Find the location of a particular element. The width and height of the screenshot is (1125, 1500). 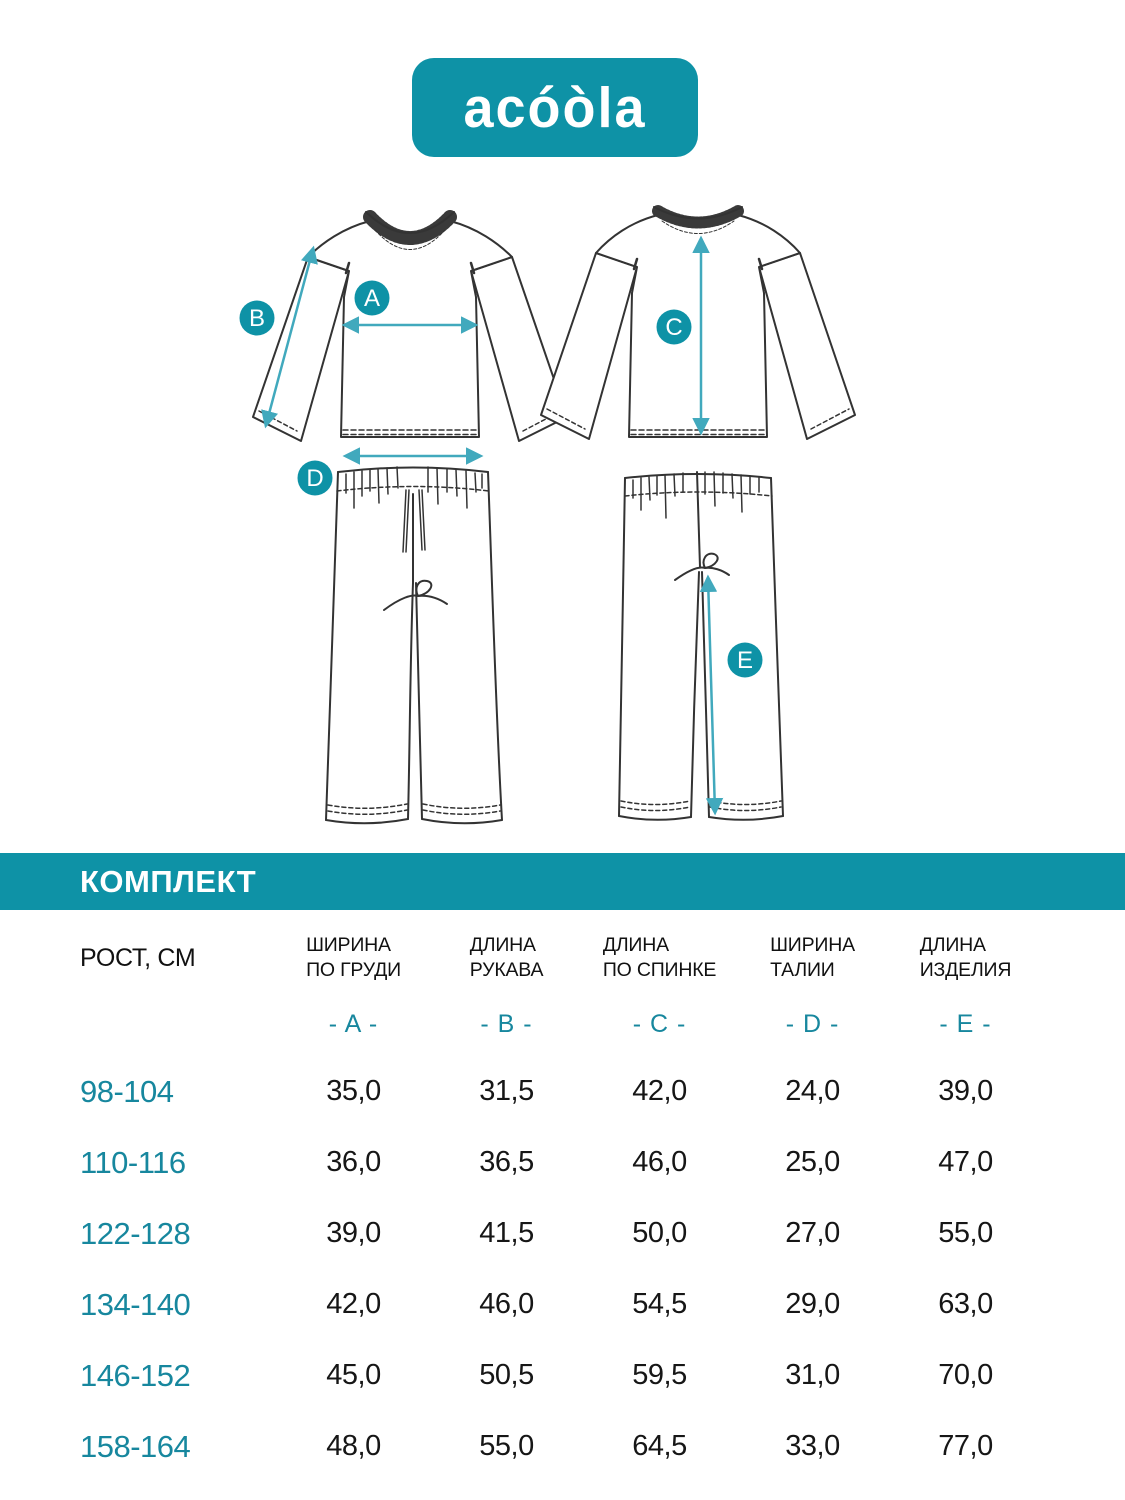

column-header-a: ШИРИНА ПО ГРУДИ is located at coordinates (353, 958).